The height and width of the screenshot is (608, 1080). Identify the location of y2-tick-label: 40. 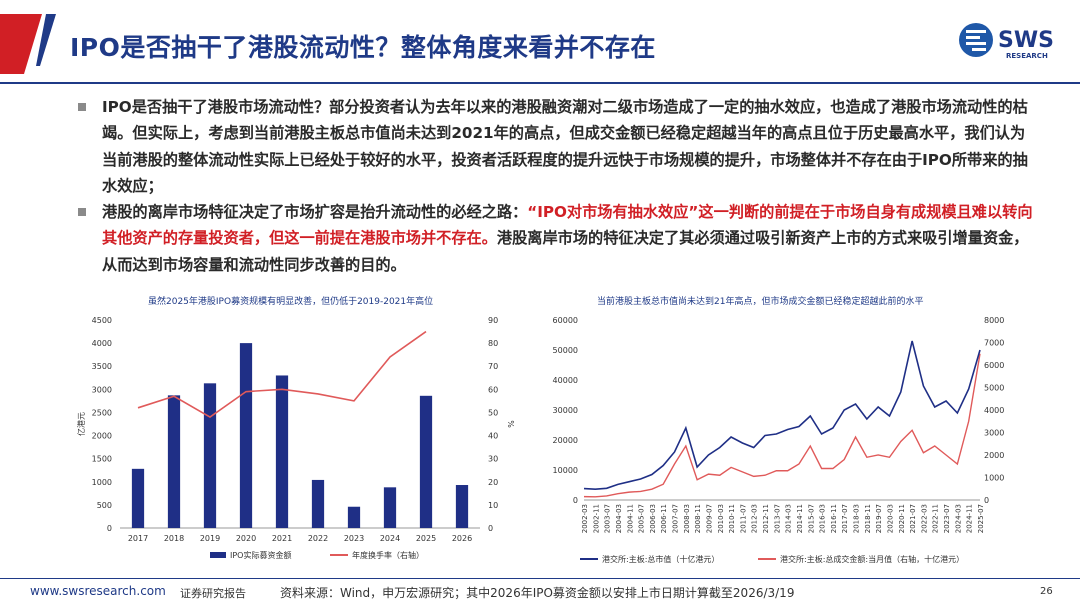
(493, 436).